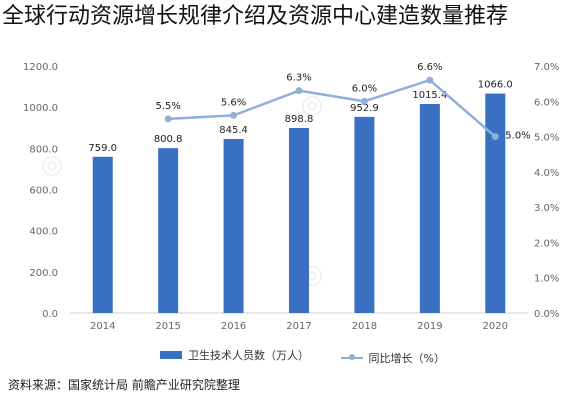  Describe the element at coordinates (546, 102) in the screenshot. I see `y-right-tick-label: 6.0%` at that location.